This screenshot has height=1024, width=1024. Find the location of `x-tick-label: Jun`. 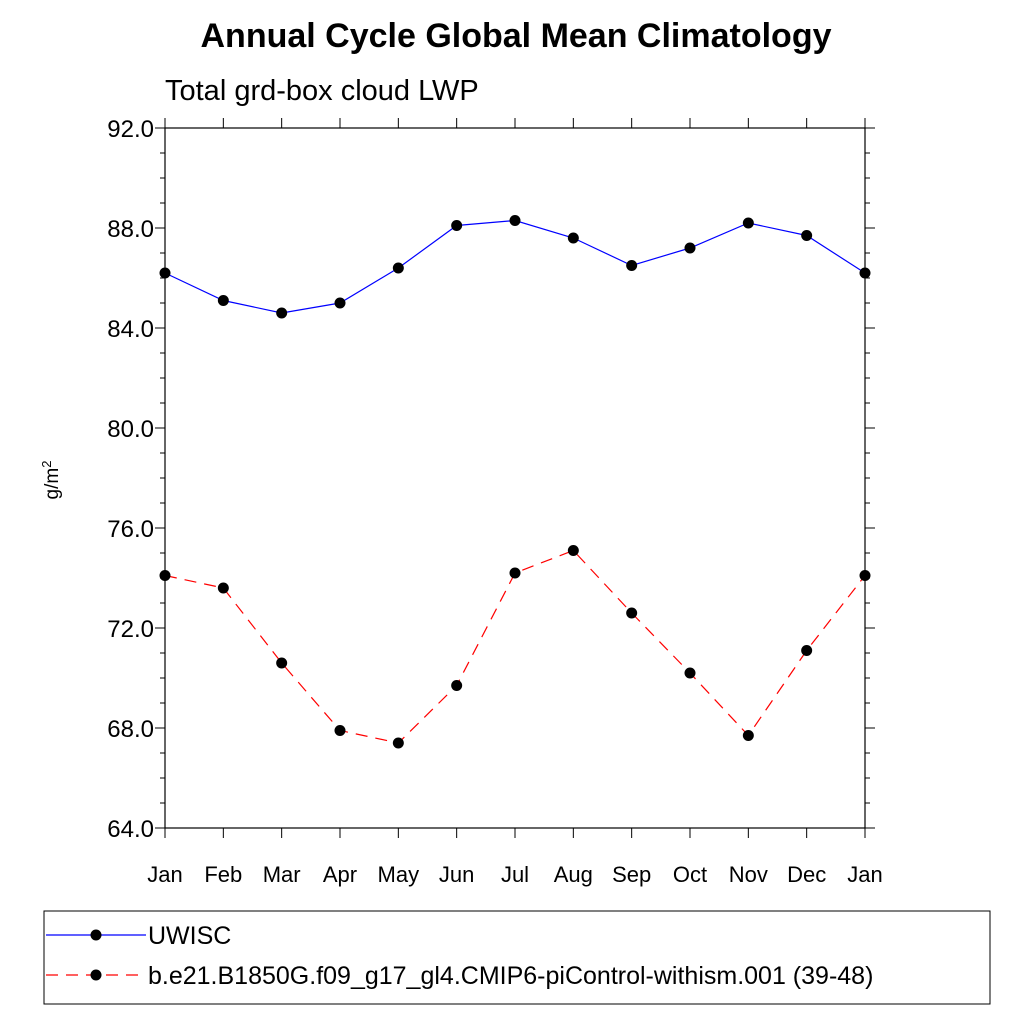

x-tick-label: Jun is located at coordinates (456, 874).